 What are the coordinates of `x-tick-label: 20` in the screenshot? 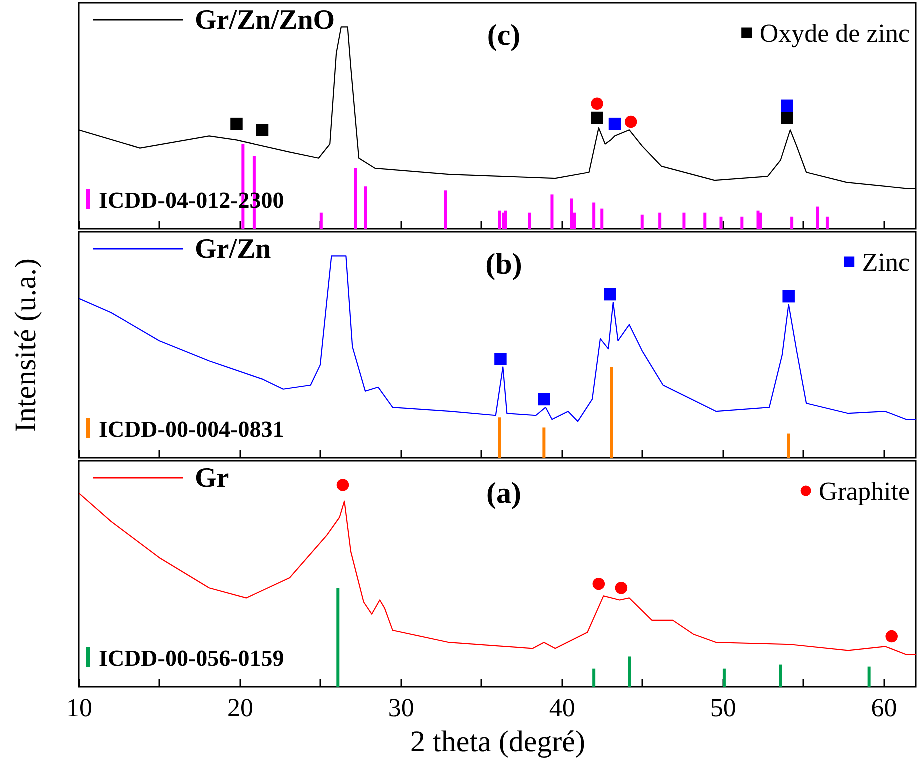 It's located at (240, 708).